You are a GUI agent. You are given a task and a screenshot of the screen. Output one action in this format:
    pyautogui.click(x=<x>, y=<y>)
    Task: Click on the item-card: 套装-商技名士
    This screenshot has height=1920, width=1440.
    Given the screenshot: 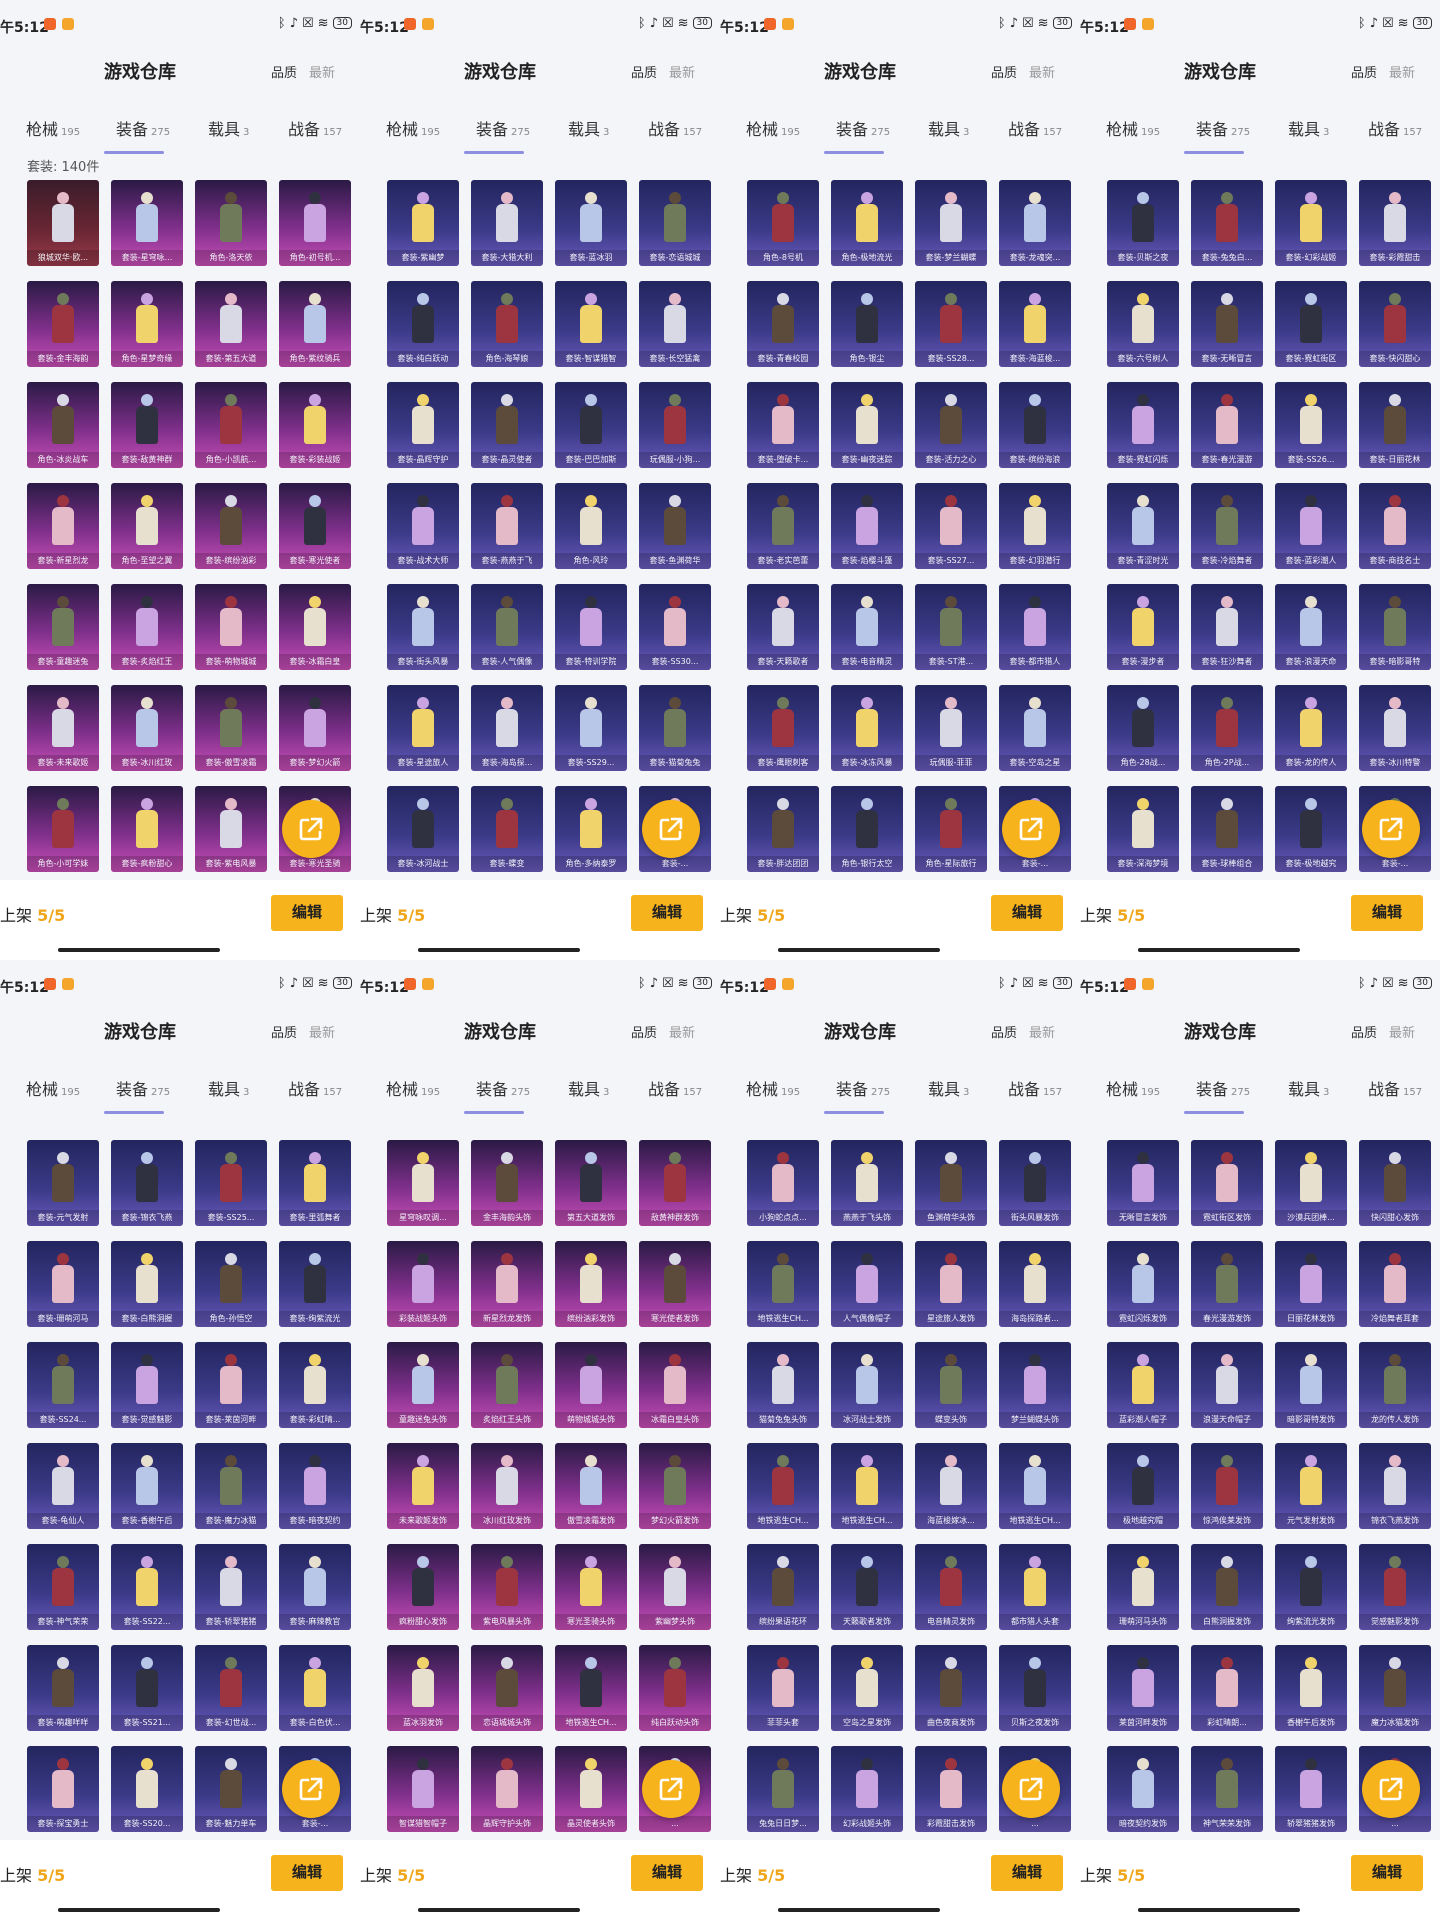 What is the action you would take?
    pyautogui.click(x=1395, y=526)
    